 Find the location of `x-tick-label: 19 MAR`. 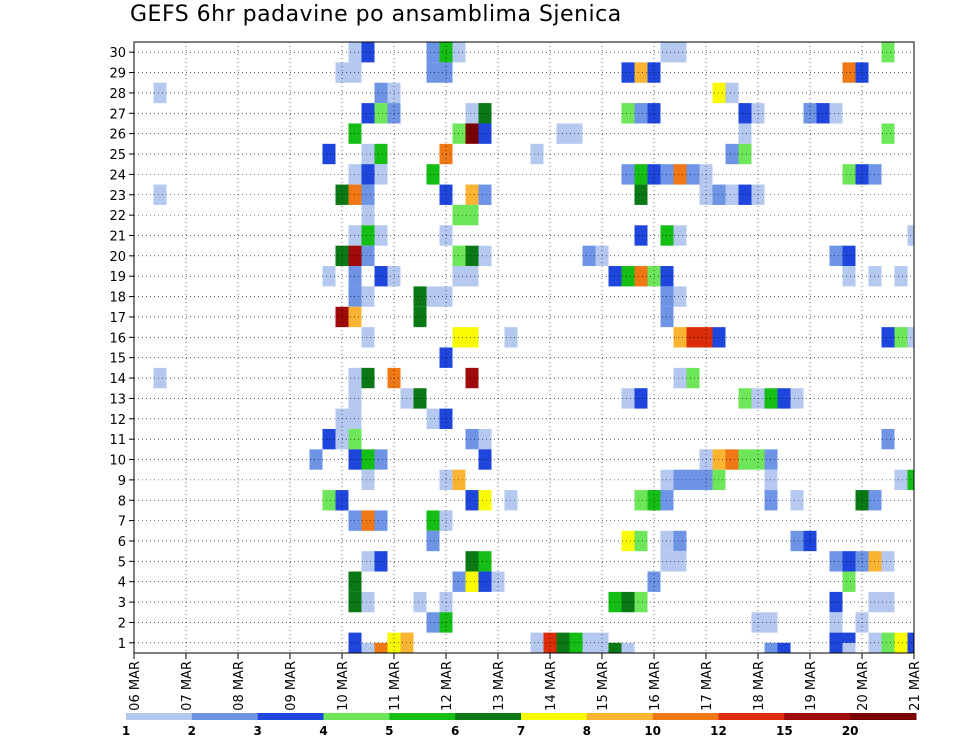

x-tick-label: 19 MAR is located at coordinates (811, 686).